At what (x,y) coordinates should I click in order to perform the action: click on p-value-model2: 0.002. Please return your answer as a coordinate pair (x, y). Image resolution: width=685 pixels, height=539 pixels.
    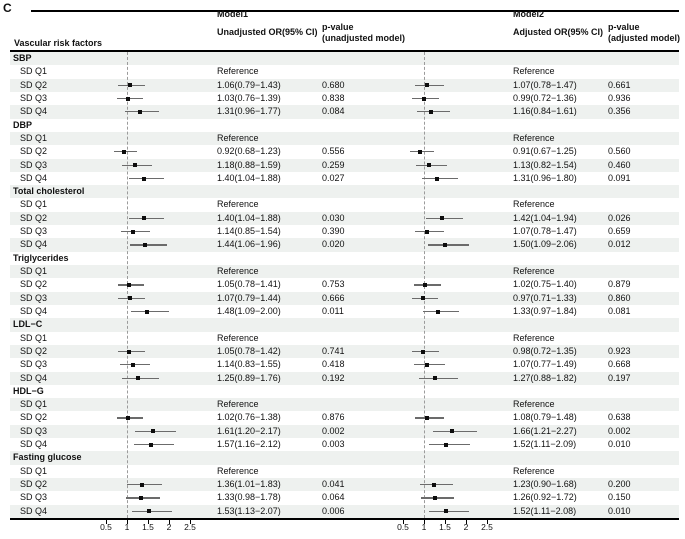
    Looking at the image, I should click on (619, 430).